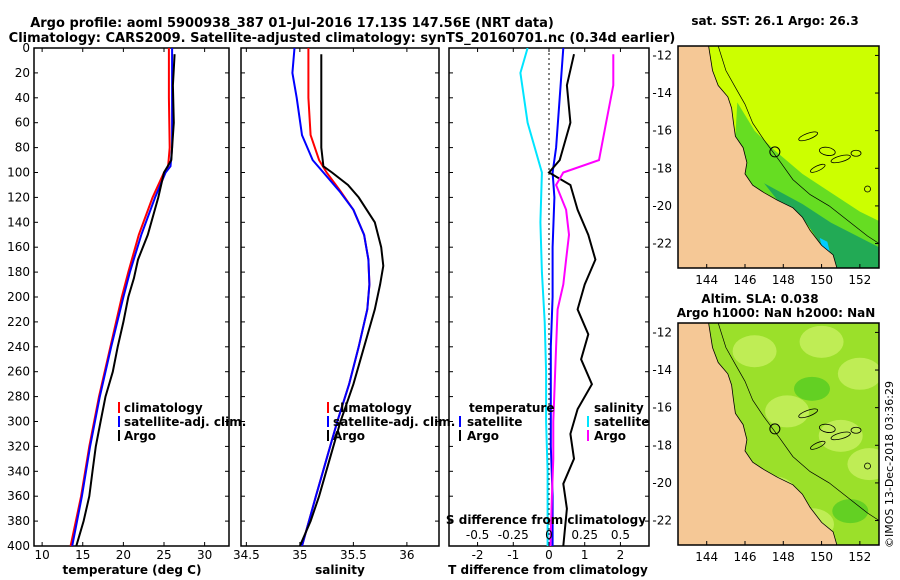  I want to click on sla-map-title: Altim. SLA: 0.038, so click(759, 299).